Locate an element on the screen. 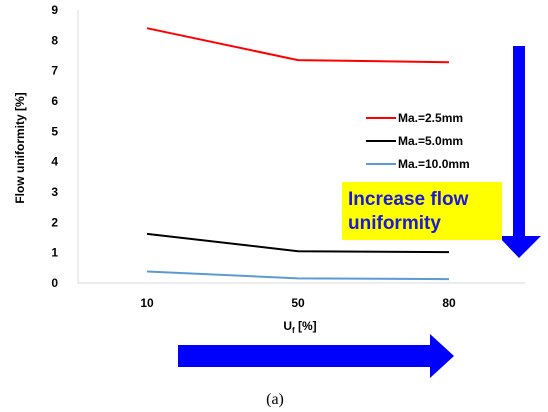 This screenshot has height=412, width=548. y-tick-label: 6 is located at coordinates (54, 101).